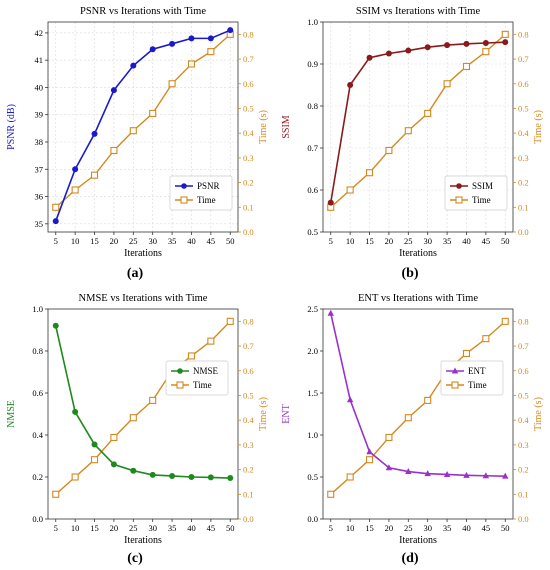 Image resolution: width=550 pixels, height=570 pixels. Describe the element at coordinates (418, 11) in the screenshot. I see `chart-title: SSIM vs Iterations with Time` at that location.